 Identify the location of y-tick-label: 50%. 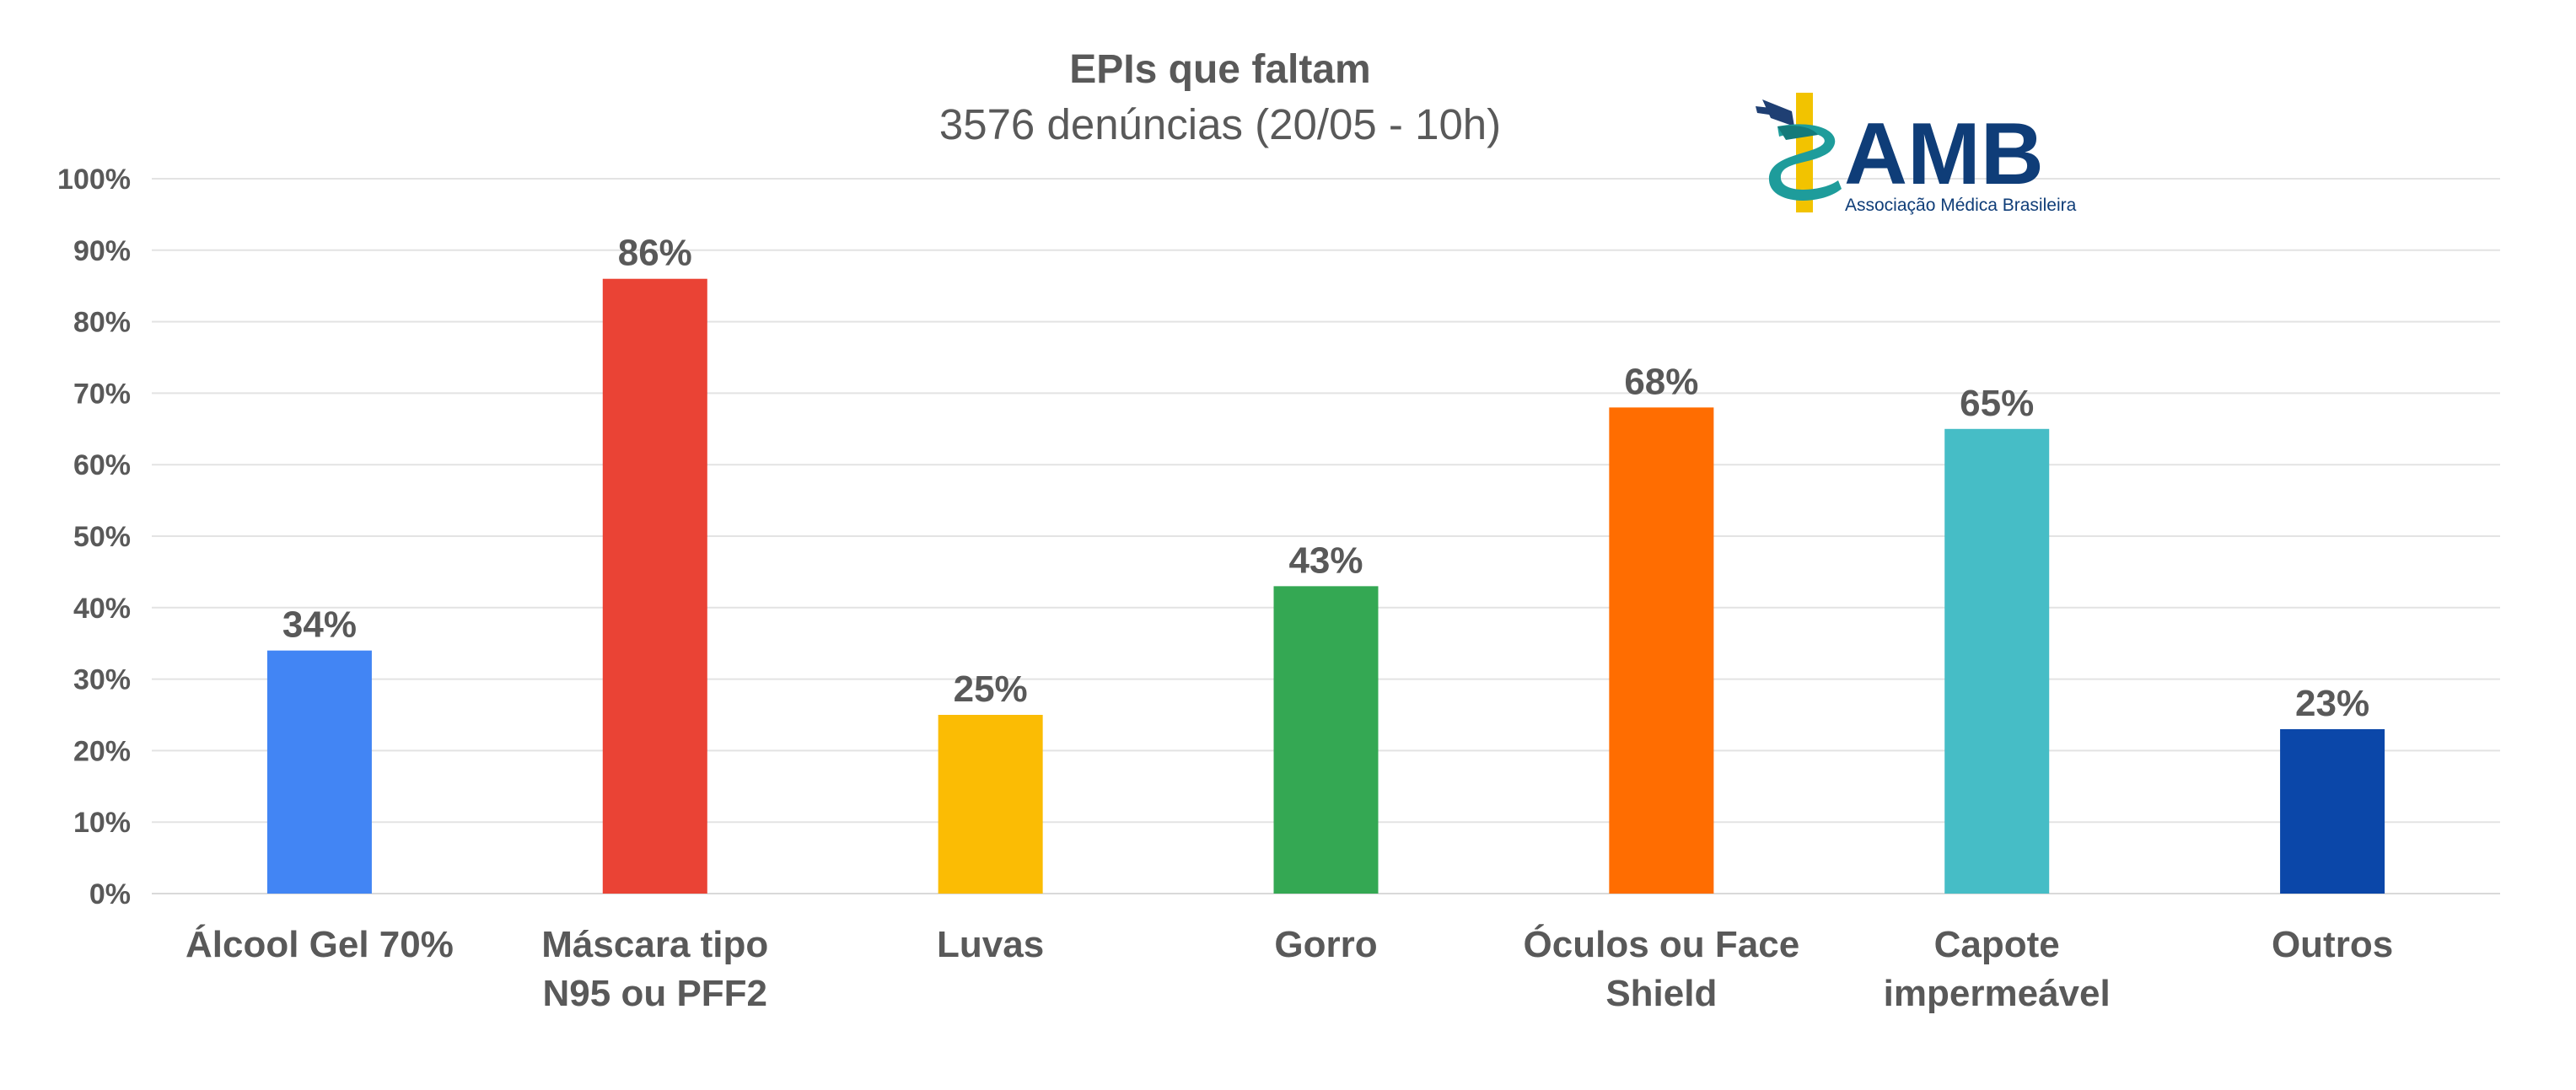
(102, 537).